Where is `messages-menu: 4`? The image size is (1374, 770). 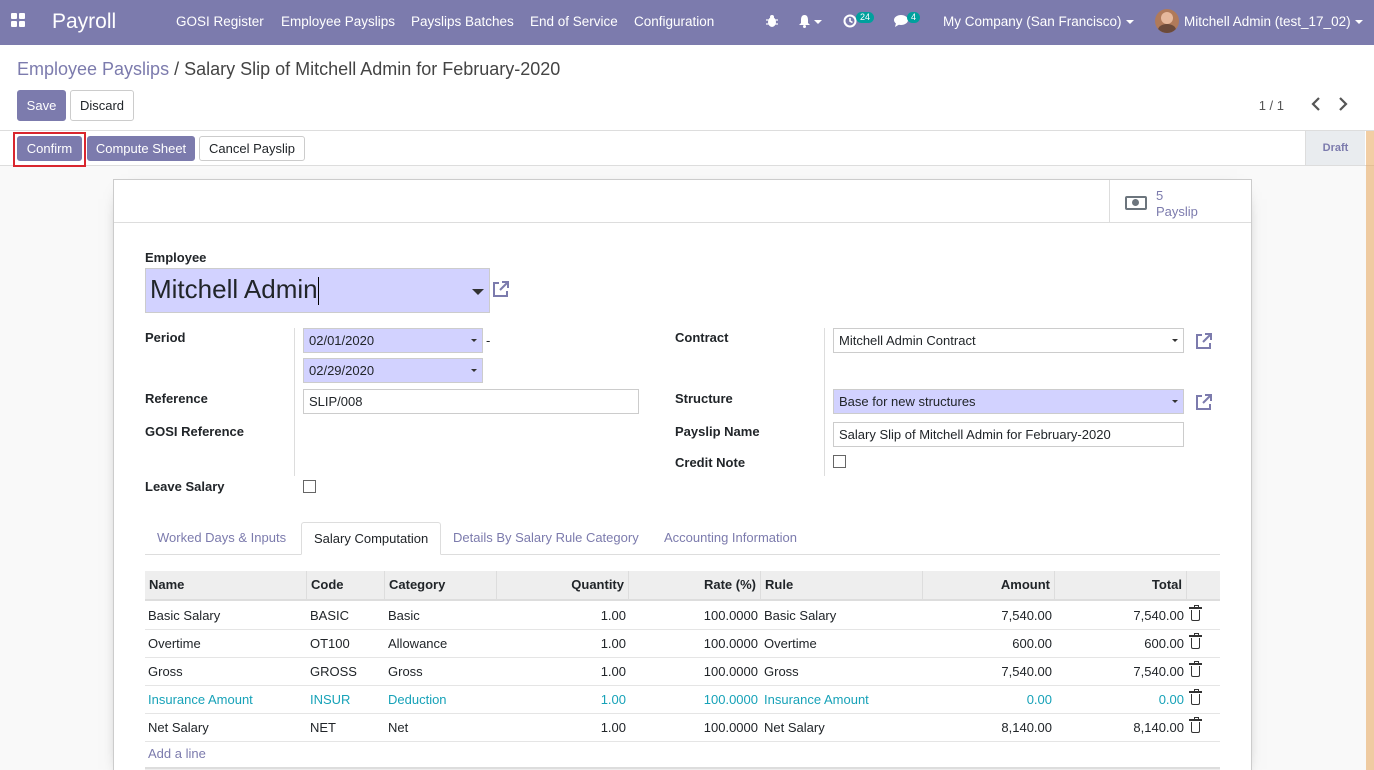 messages-menu: 4 is located at coordinates (907, 21).